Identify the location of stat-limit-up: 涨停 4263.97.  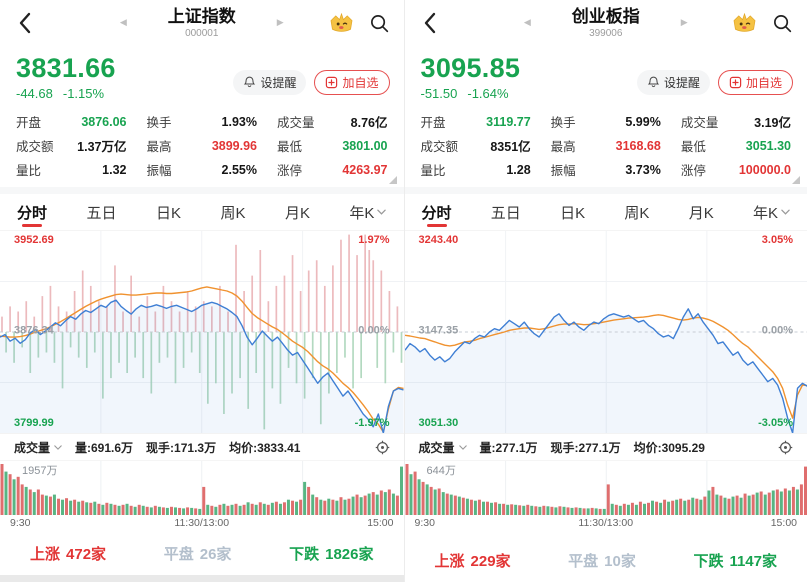
(332, 170).